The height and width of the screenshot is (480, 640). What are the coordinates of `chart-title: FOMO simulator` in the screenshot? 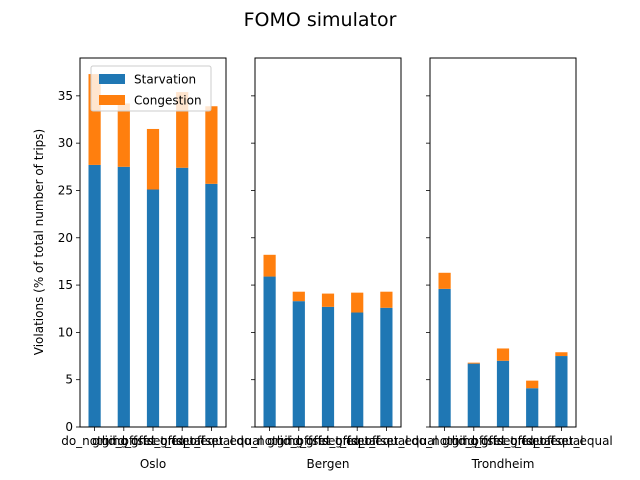 It's located at (320, 20).